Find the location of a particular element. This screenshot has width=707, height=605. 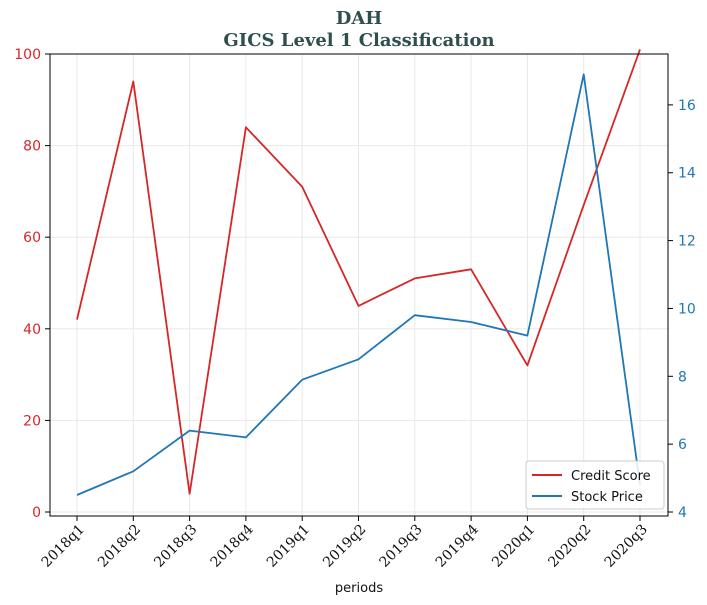

x-tick-label: 2019q3 is located at coordinates (400, 546).